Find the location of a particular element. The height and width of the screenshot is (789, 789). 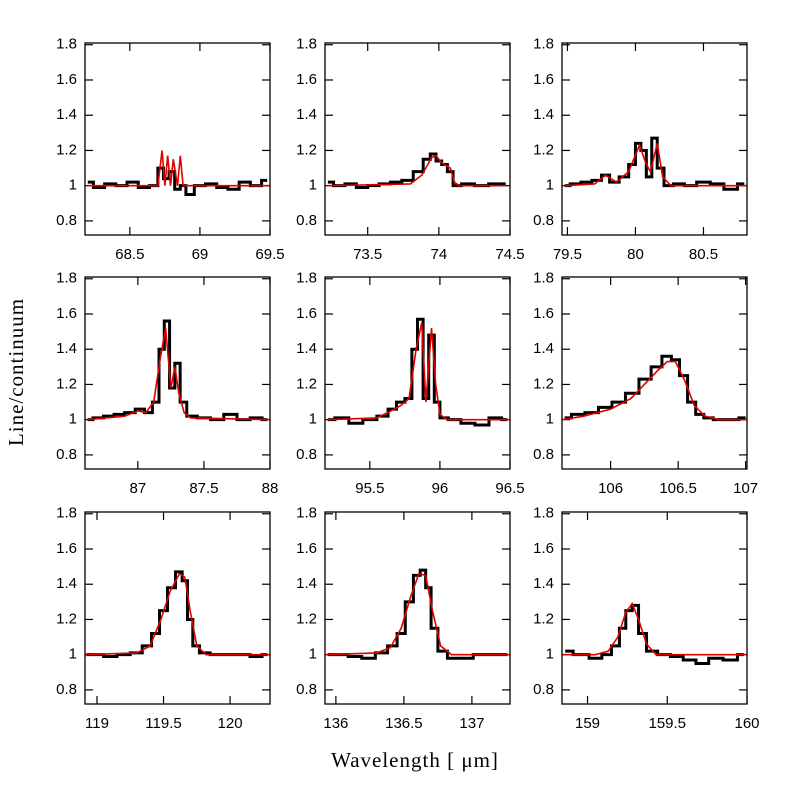

x-tick-label: 79.5 is located at coordinates (567, 254).